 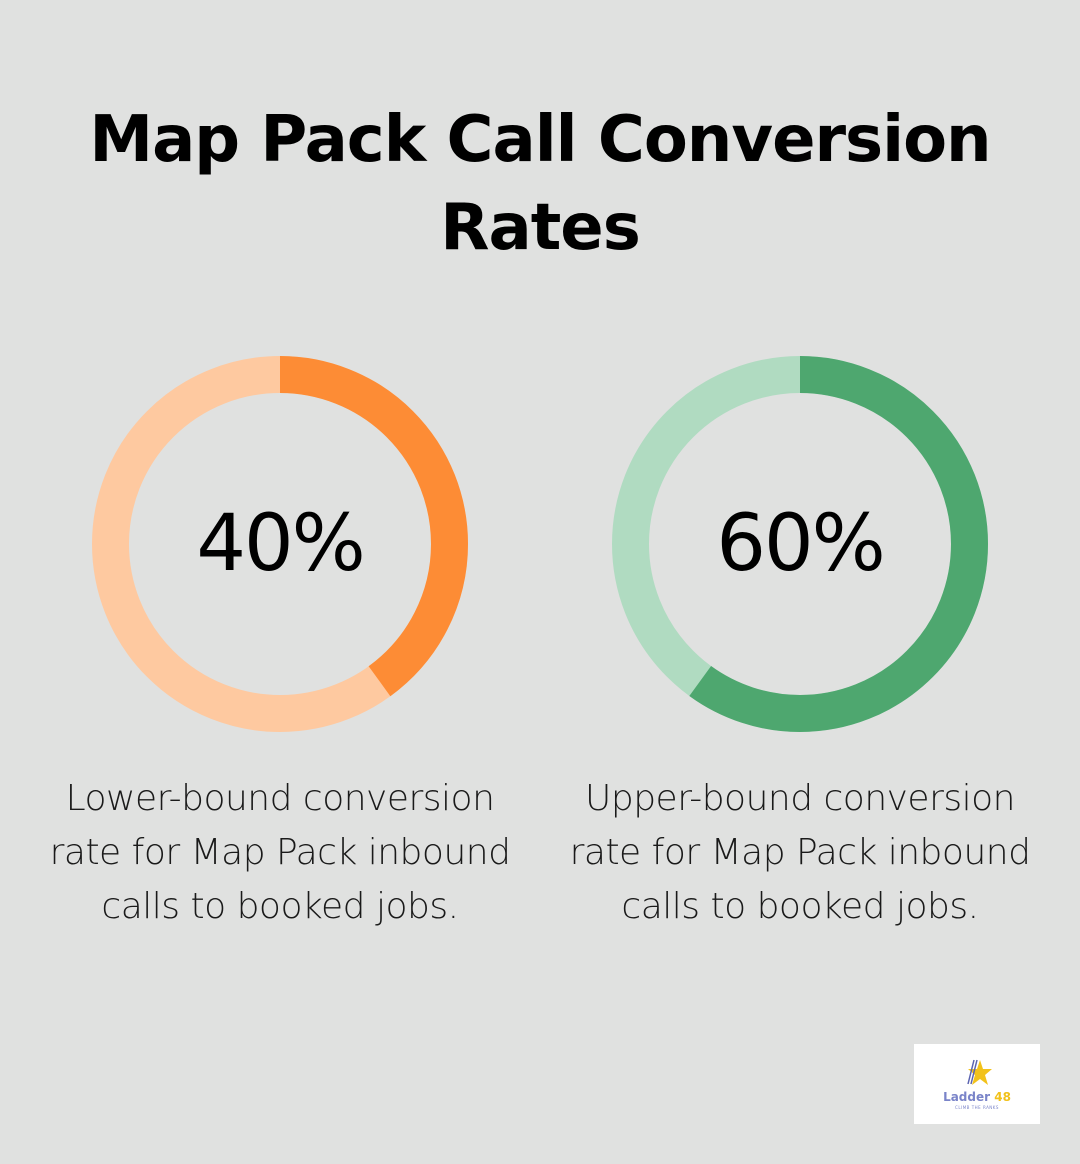 What do you see at coordinates (1002, 1097) in the screenshot?
I see `logo-brand-number: 48` at bounding box center [1002, 1097].